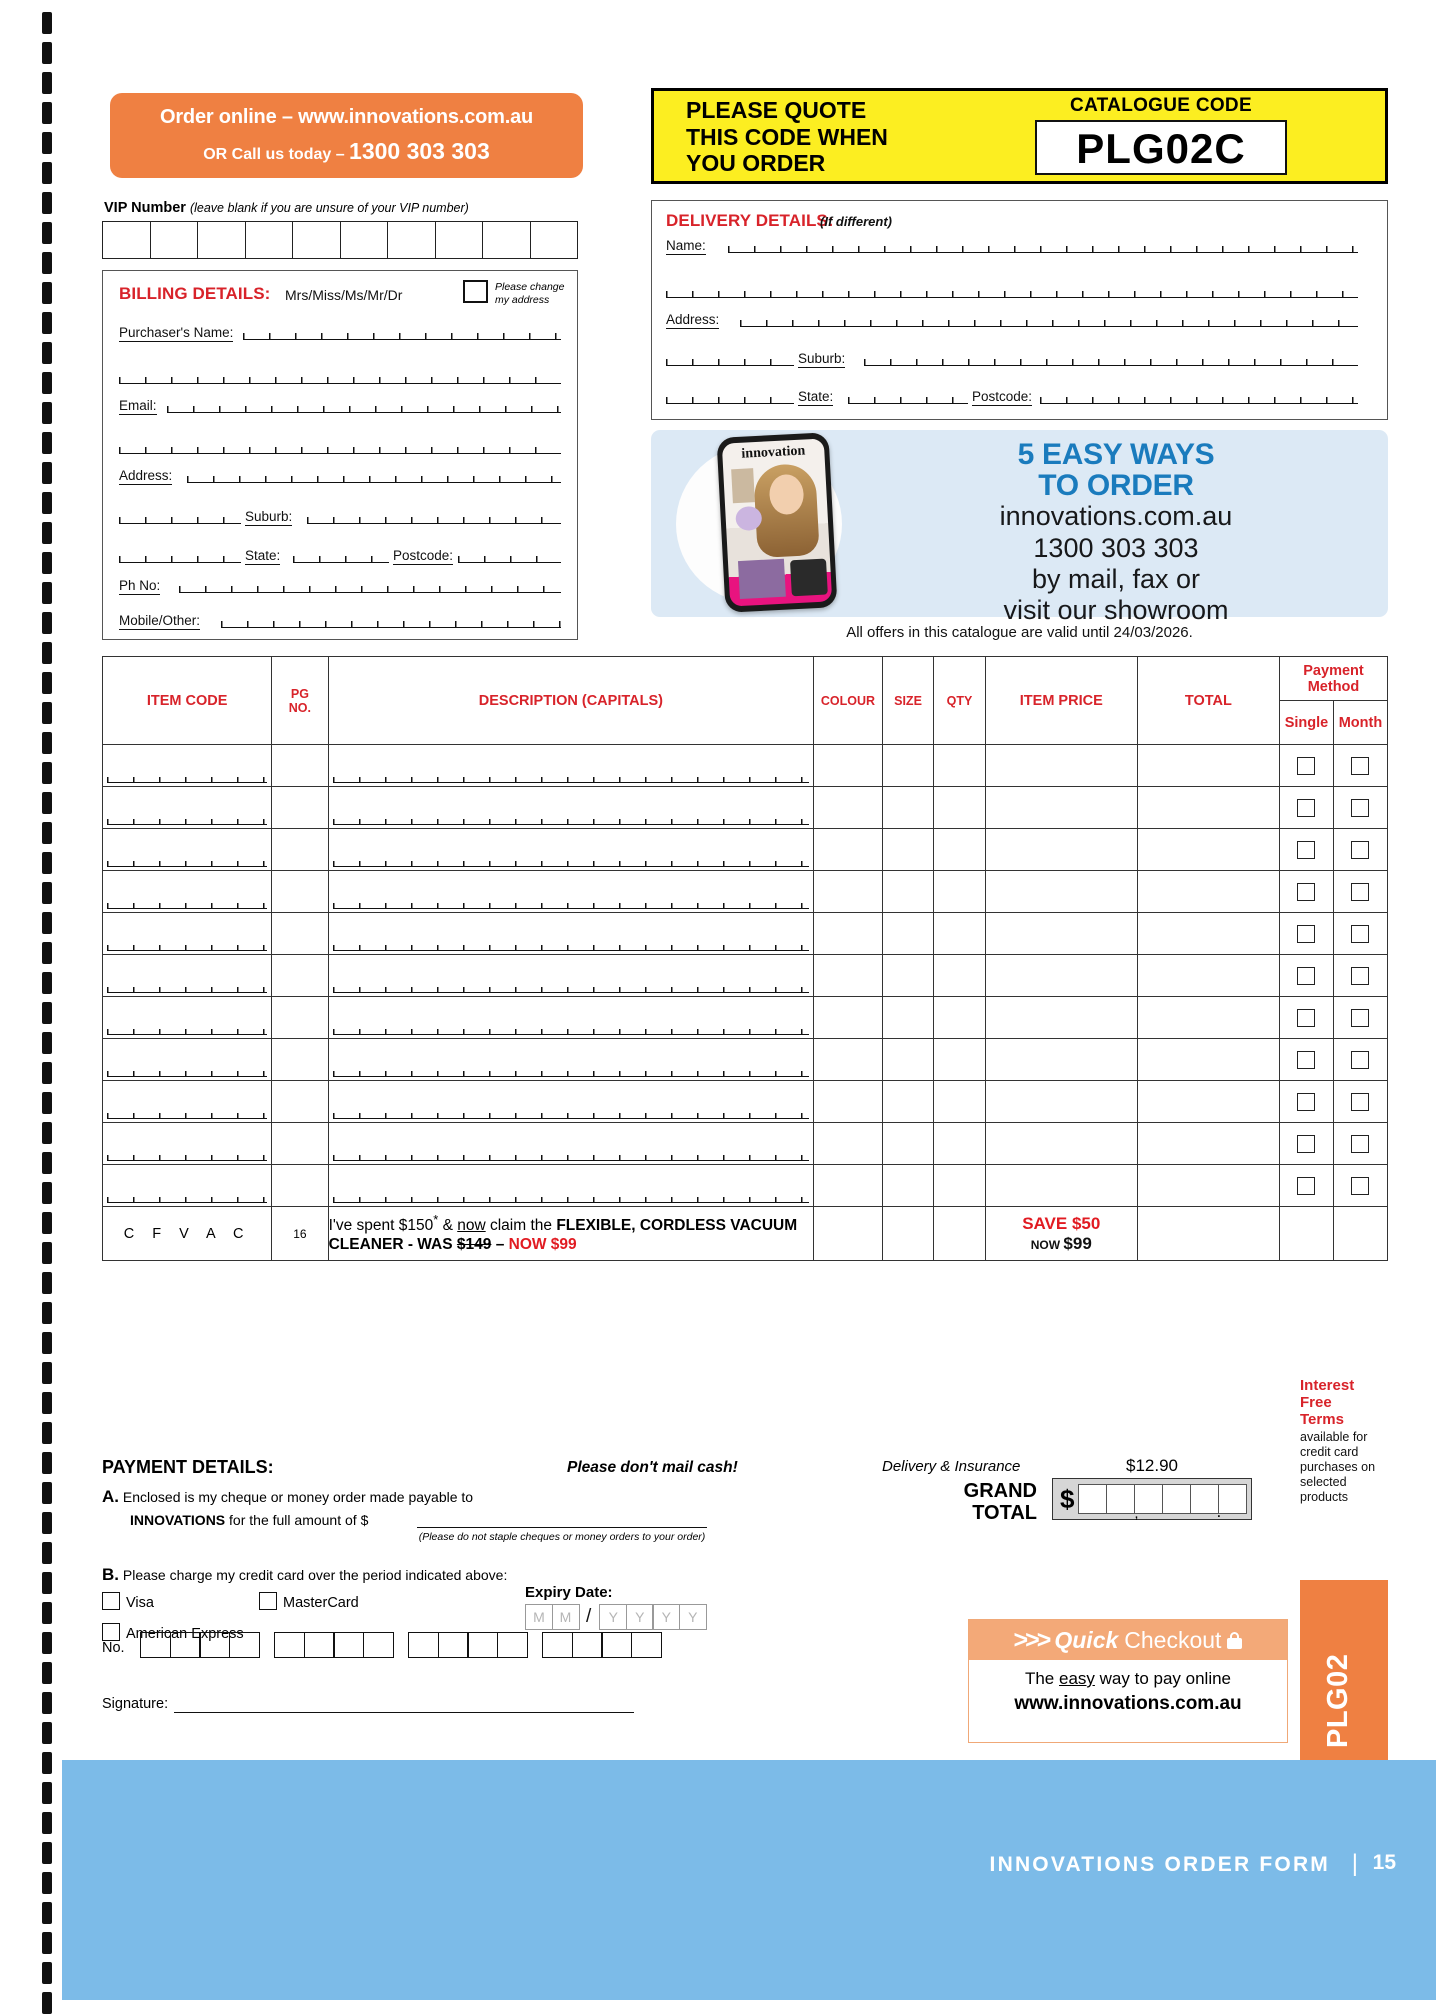  I want to click on offer-size, so click(908, 1233).